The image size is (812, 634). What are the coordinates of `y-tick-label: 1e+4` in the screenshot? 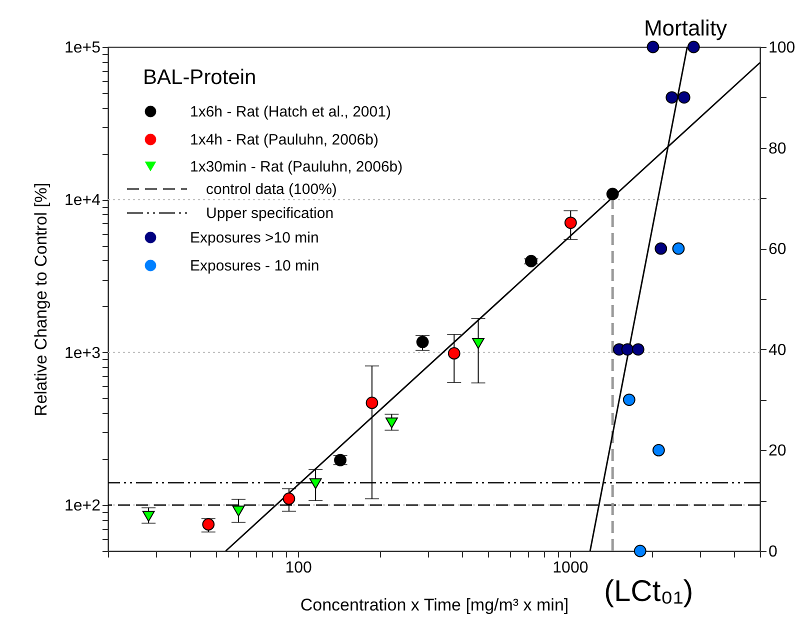 It's located at (82, 201).